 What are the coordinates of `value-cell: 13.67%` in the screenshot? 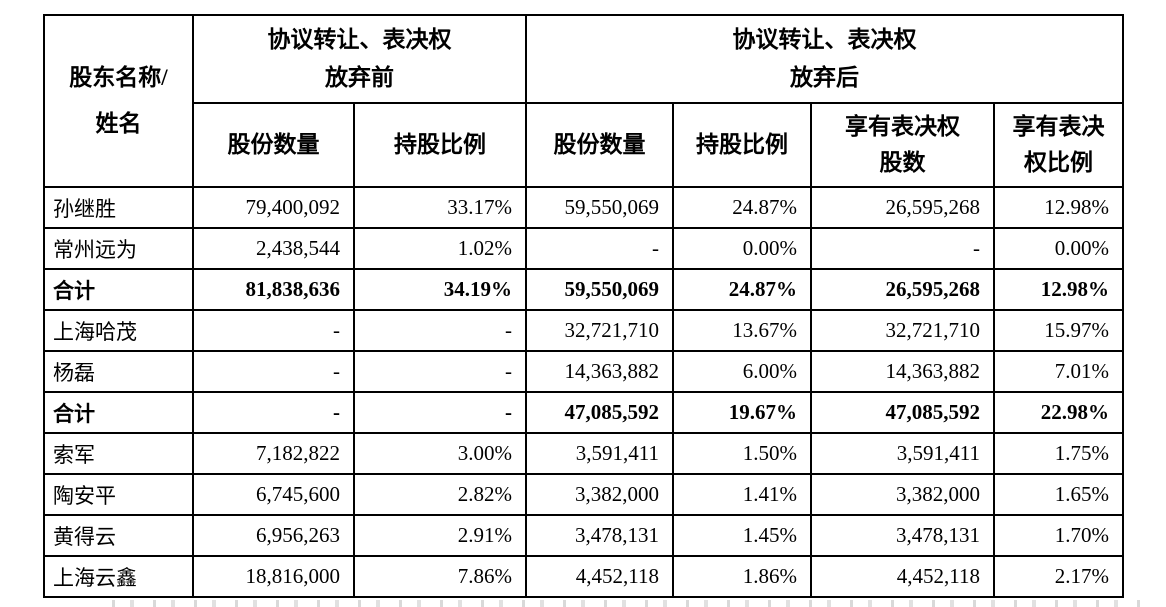 It's located at (742, 330).